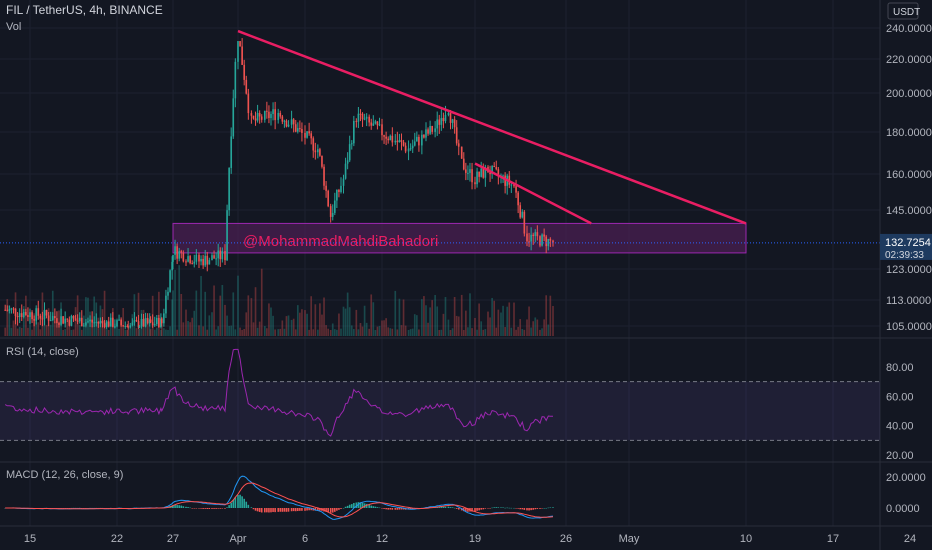 The height and width of the screenshot is (550, 932). What do you see at coordinates (909, 60) in the screenshot?
I see `price-tick: 220.0000` at bounding box center [909, 60].